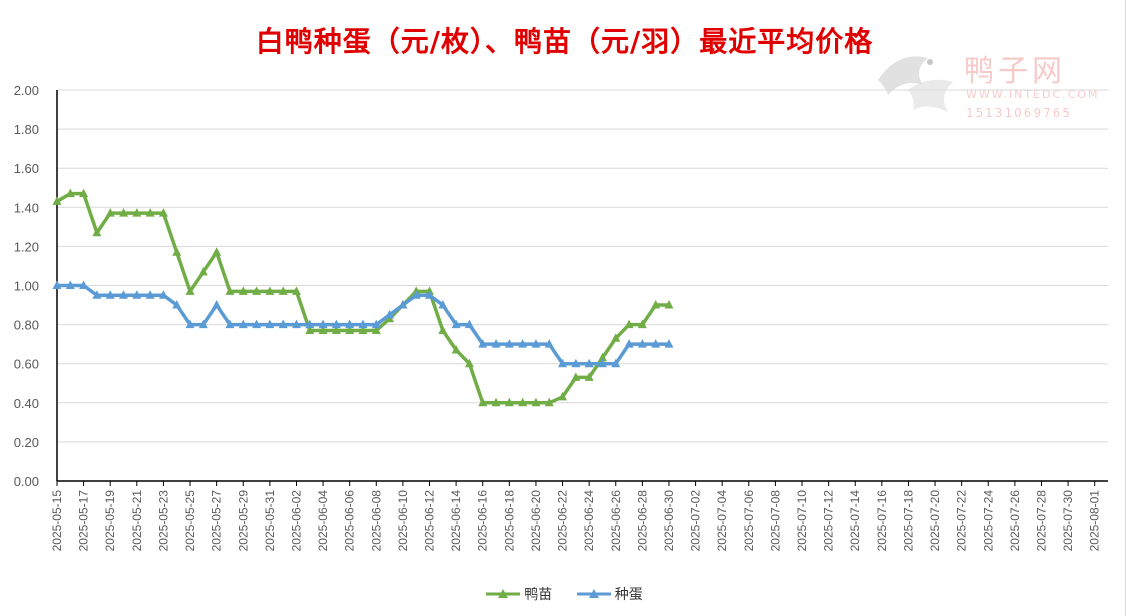 The height and width of the screenshot is (616, 1129). What do you see at coordinates (564, 41) in the screenshot?
I see `chart-title: 白鸭种蛋（元/枚）、鸭苗（元/羽）最近平均价格` at bounding box center [564, 41].